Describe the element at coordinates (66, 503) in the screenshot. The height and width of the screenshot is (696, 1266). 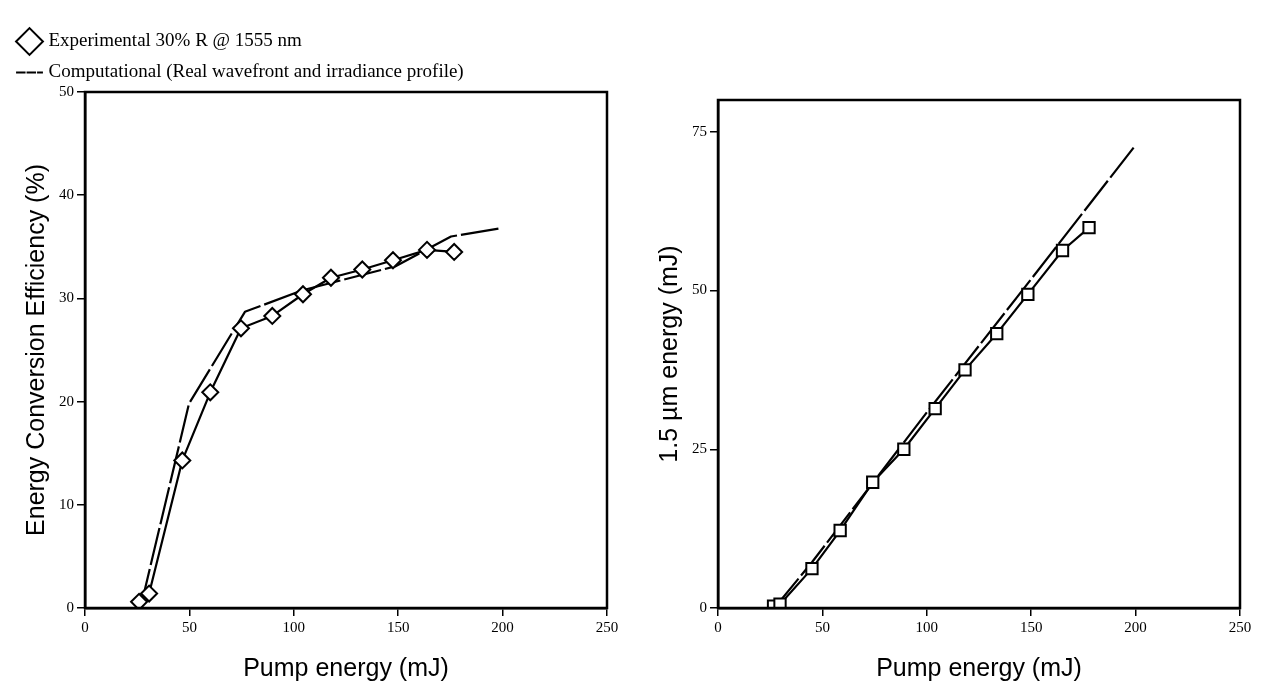
I see `y-tick-label: 10` at that location.